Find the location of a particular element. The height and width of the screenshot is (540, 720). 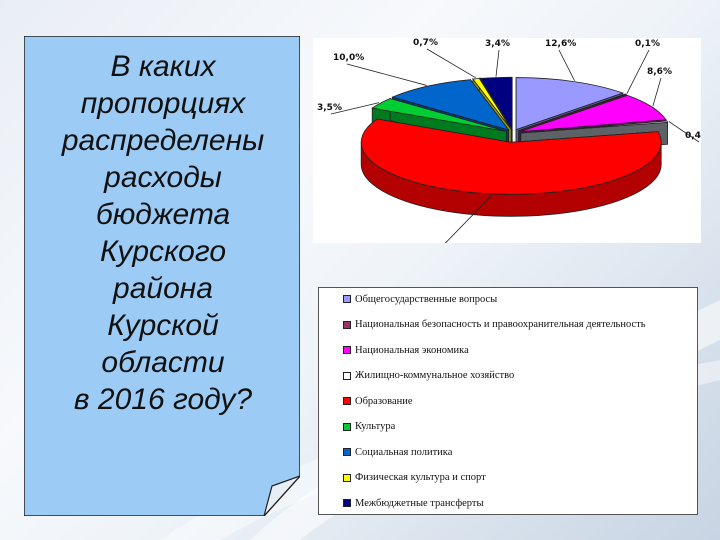

question-line: расходы is located at coordinates (163, 177).